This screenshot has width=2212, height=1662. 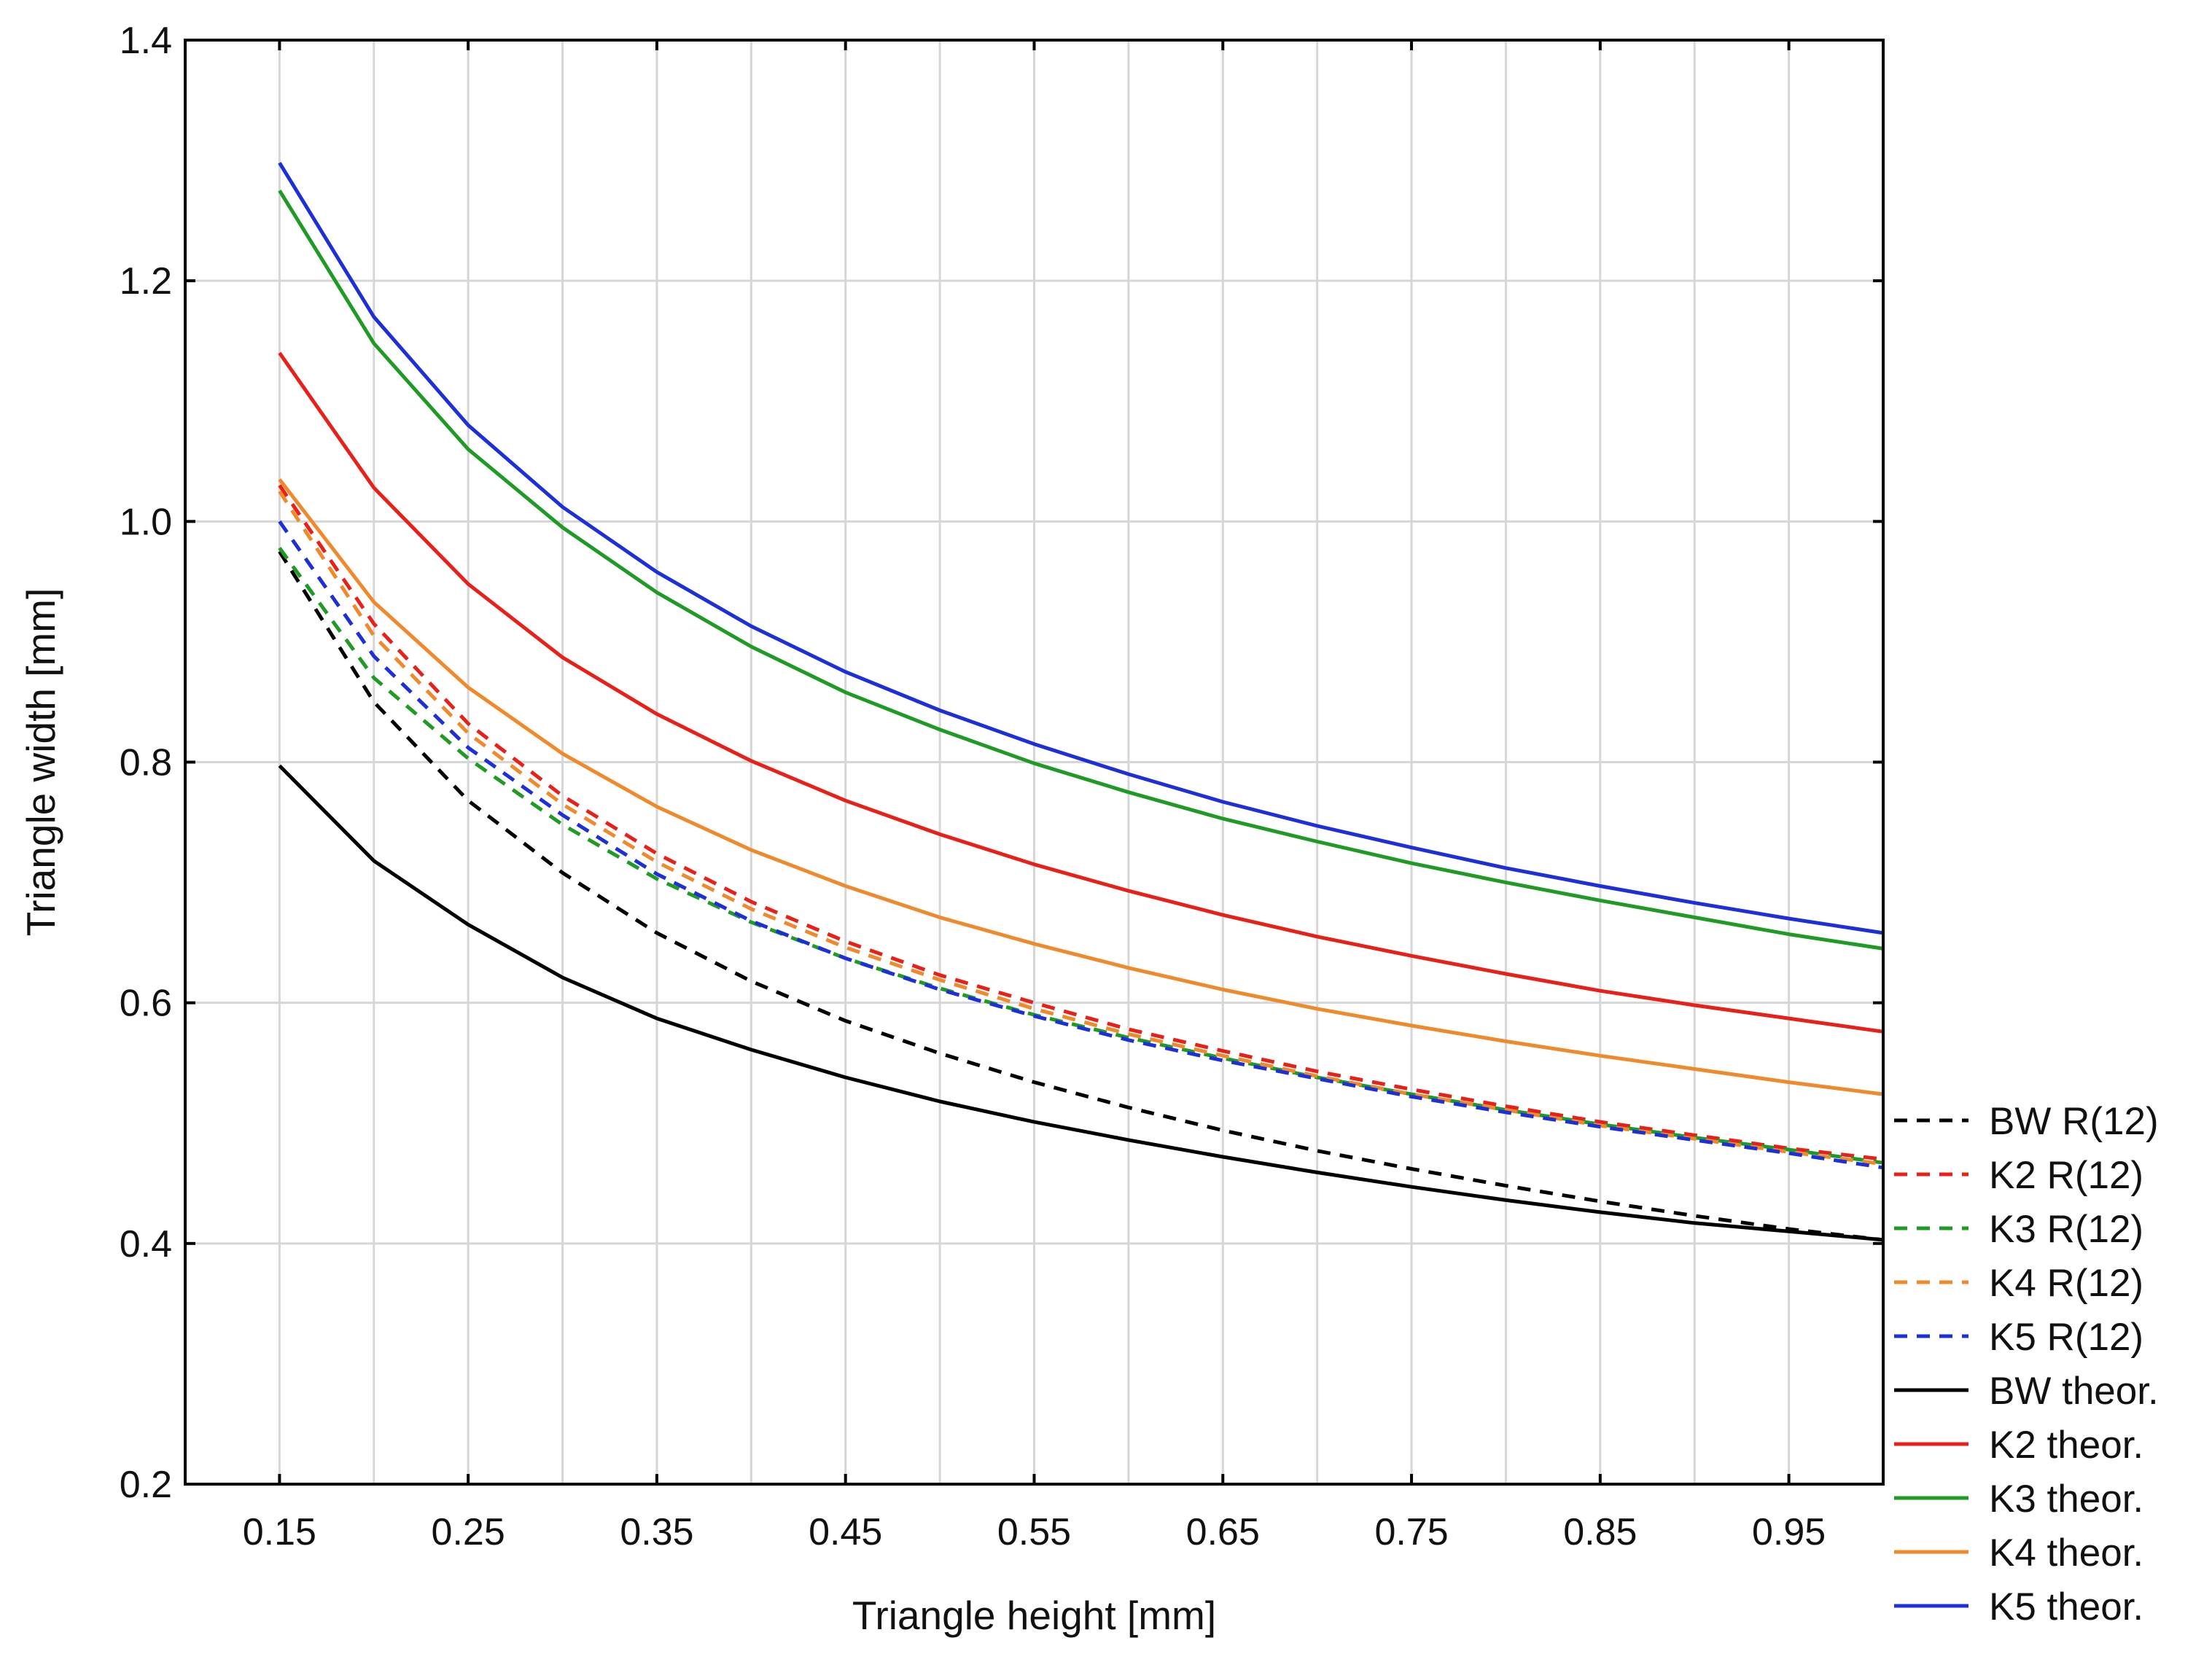 I want to click on x-tick-label: 0.15, so click(x=279, y=1532).